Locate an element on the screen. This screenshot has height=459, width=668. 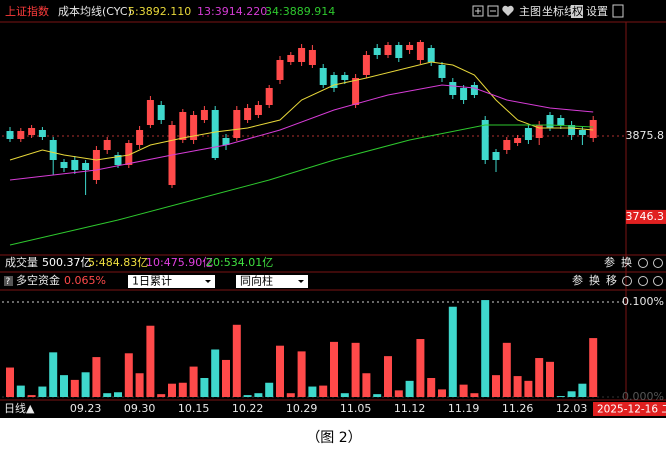
zoom-out-icon is located at coordinates (493, 11).